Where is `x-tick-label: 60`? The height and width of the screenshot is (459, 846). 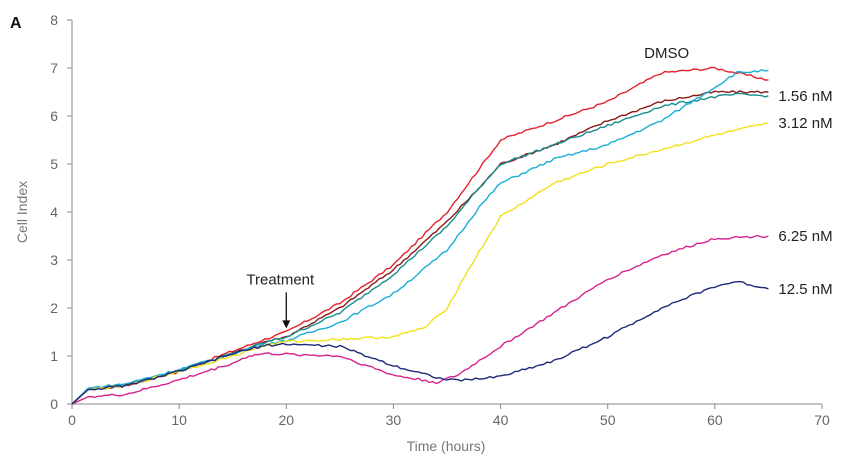
x-tick-label: 60 is located at coordinates (715, 420).